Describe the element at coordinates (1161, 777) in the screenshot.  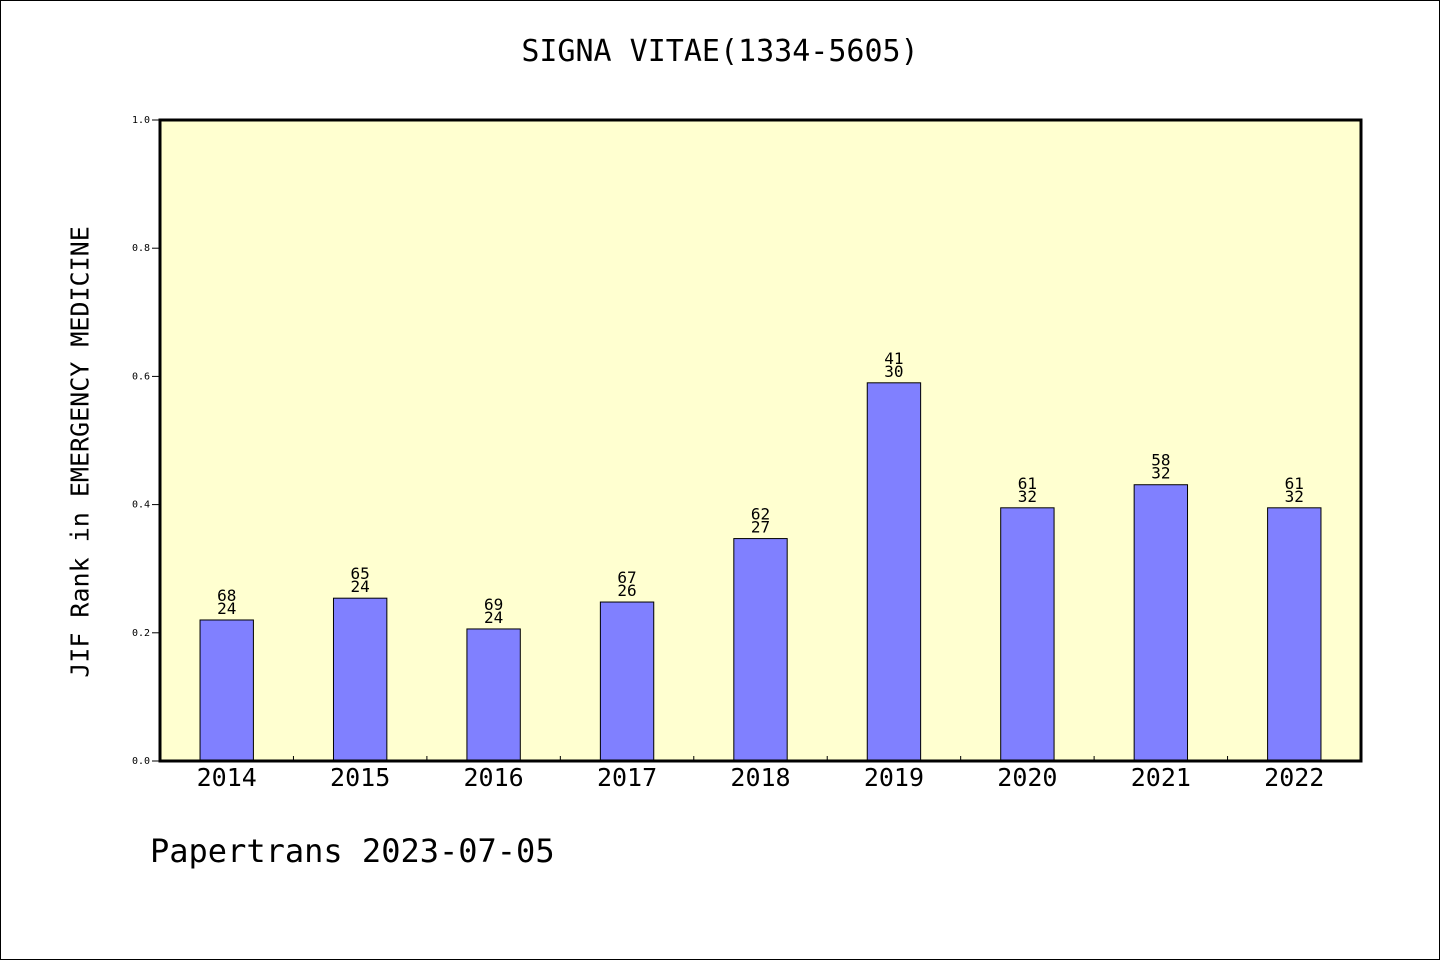
I see `x-tick-label: 2021` at that location.